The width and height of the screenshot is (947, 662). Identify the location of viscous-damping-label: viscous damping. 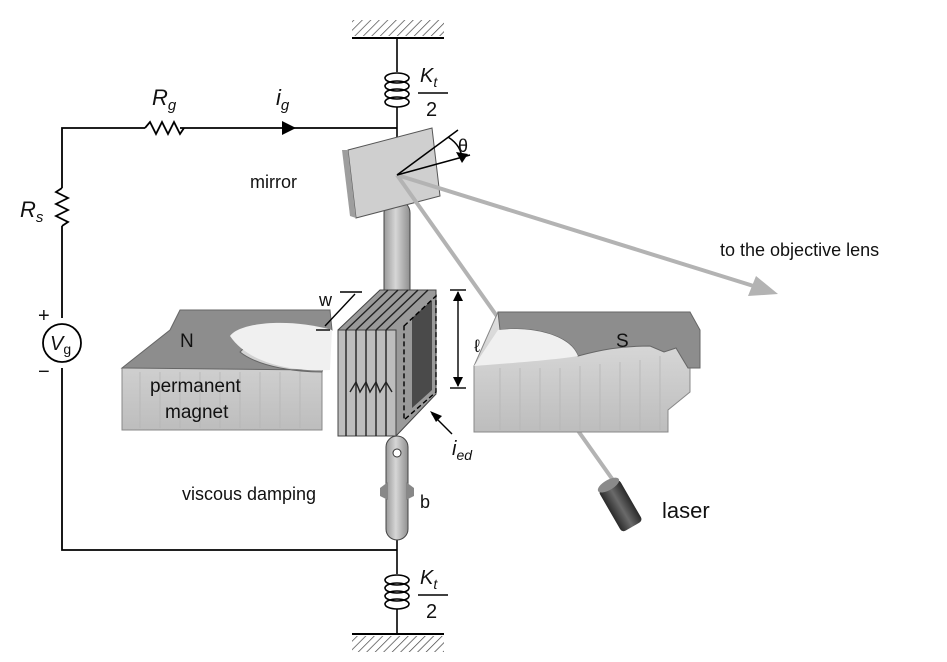
(249, 494).